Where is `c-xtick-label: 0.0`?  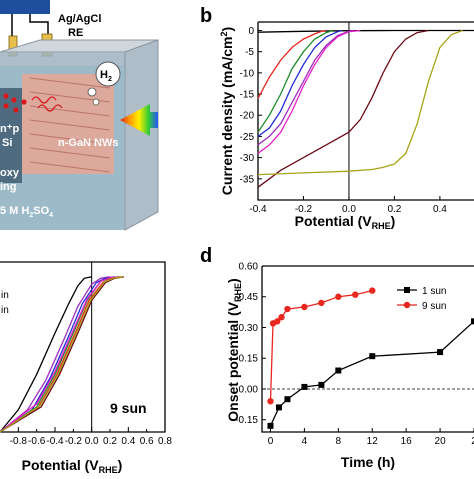
c-xtick-label: 0.0 is located at coordinates (92, 441).